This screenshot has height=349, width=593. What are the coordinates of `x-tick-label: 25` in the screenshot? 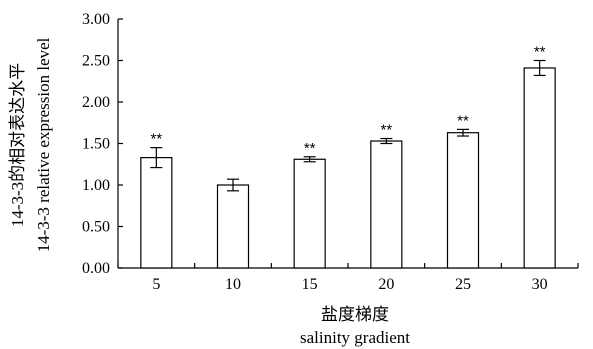 It's located at (463, 284).